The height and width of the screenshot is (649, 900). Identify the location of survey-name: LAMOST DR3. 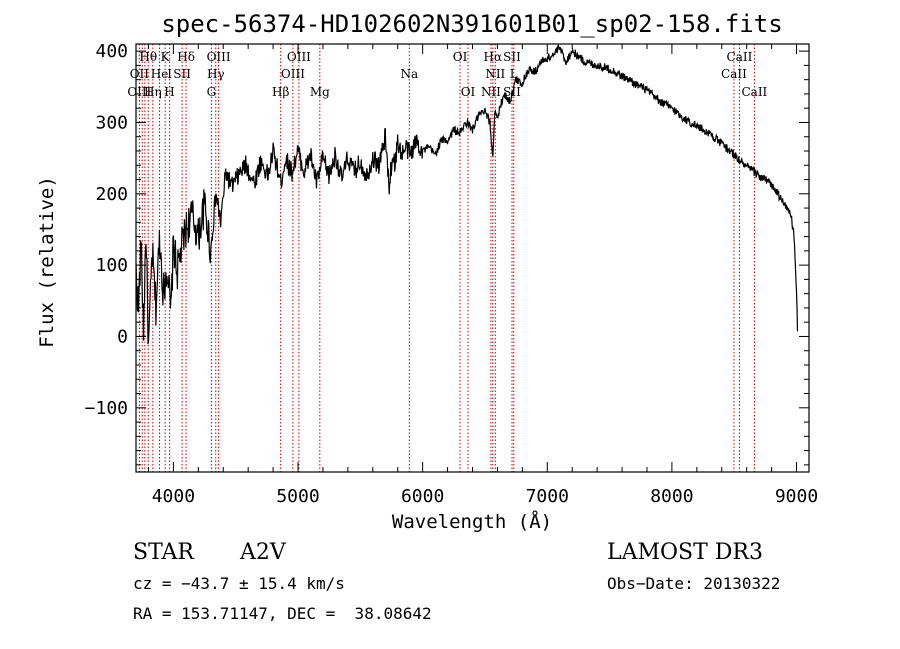
(685, 552).